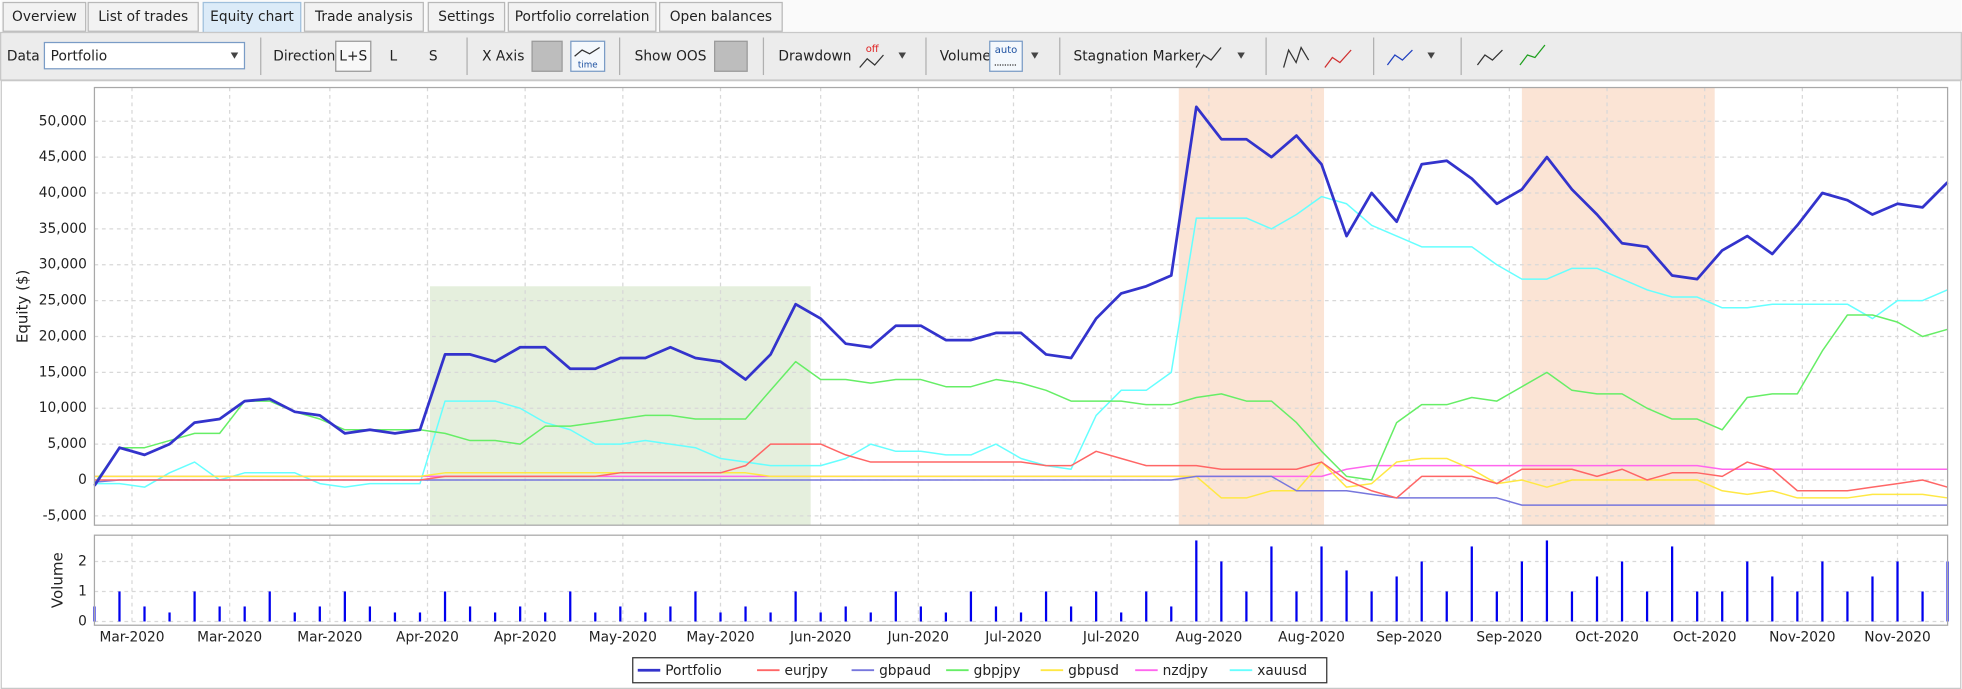  I want to click on y-tick-label: 0, so click(82, 480).